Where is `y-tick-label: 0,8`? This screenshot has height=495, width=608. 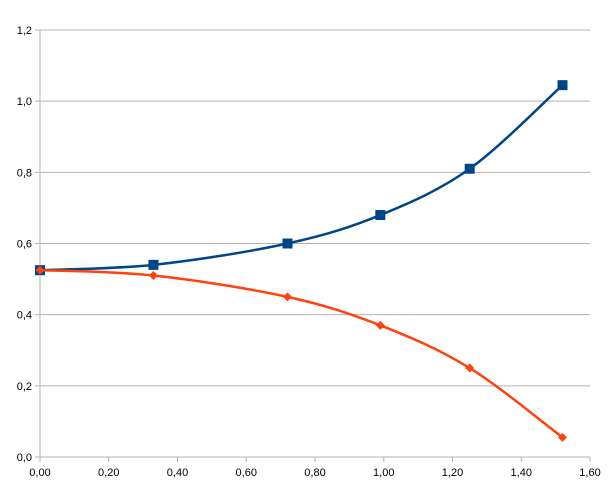
y-tick-label: 0,8 is located at coordinates (24, 173).